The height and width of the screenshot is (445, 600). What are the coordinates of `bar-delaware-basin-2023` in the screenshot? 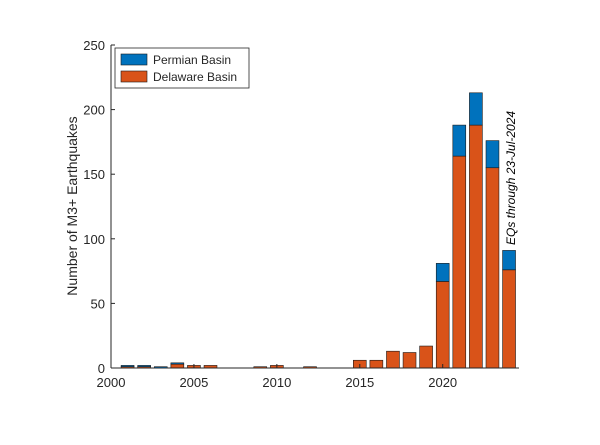 It's located at (492, 268).